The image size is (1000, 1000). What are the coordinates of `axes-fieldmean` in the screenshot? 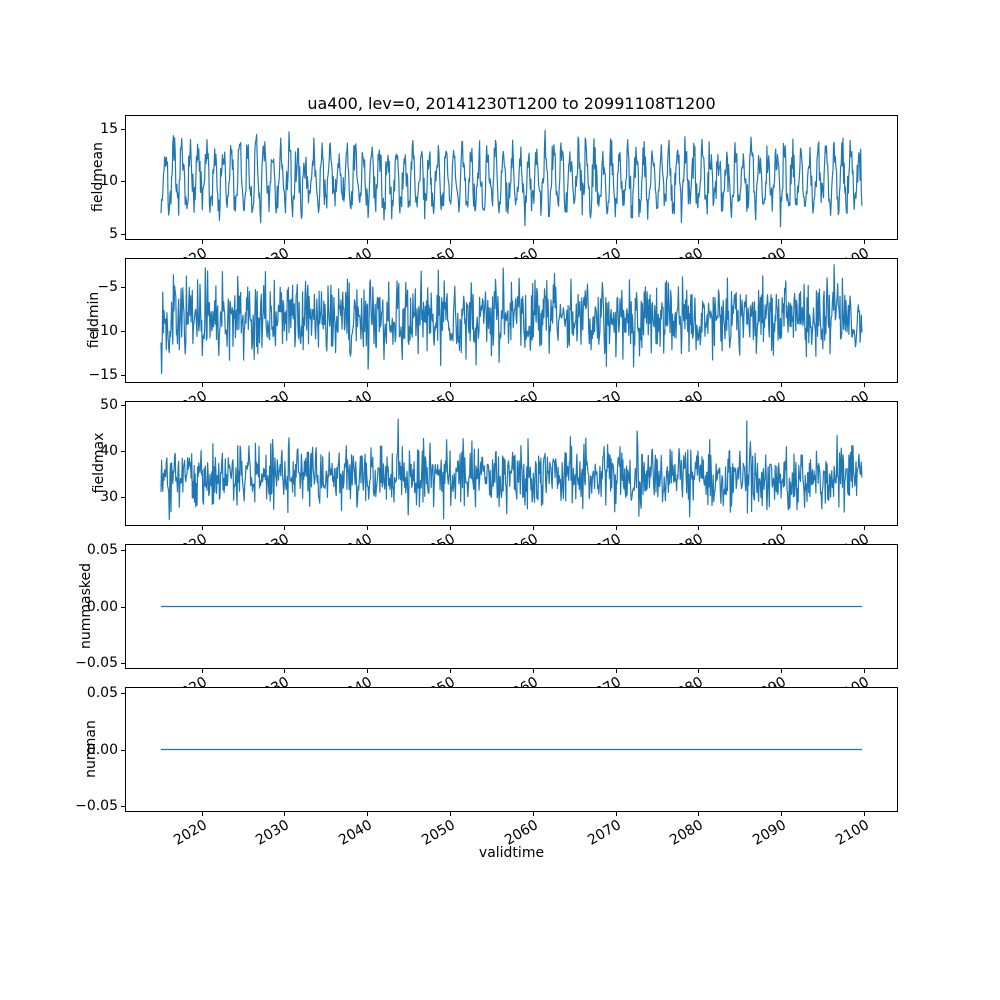 It's located at (511, 177).